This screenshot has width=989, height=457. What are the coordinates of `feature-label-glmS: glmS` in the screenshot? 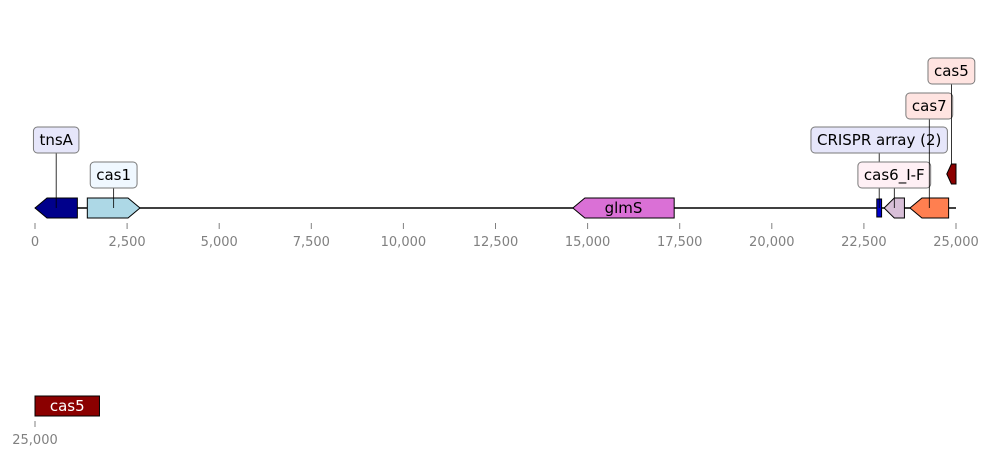 It's located at (624, 208).